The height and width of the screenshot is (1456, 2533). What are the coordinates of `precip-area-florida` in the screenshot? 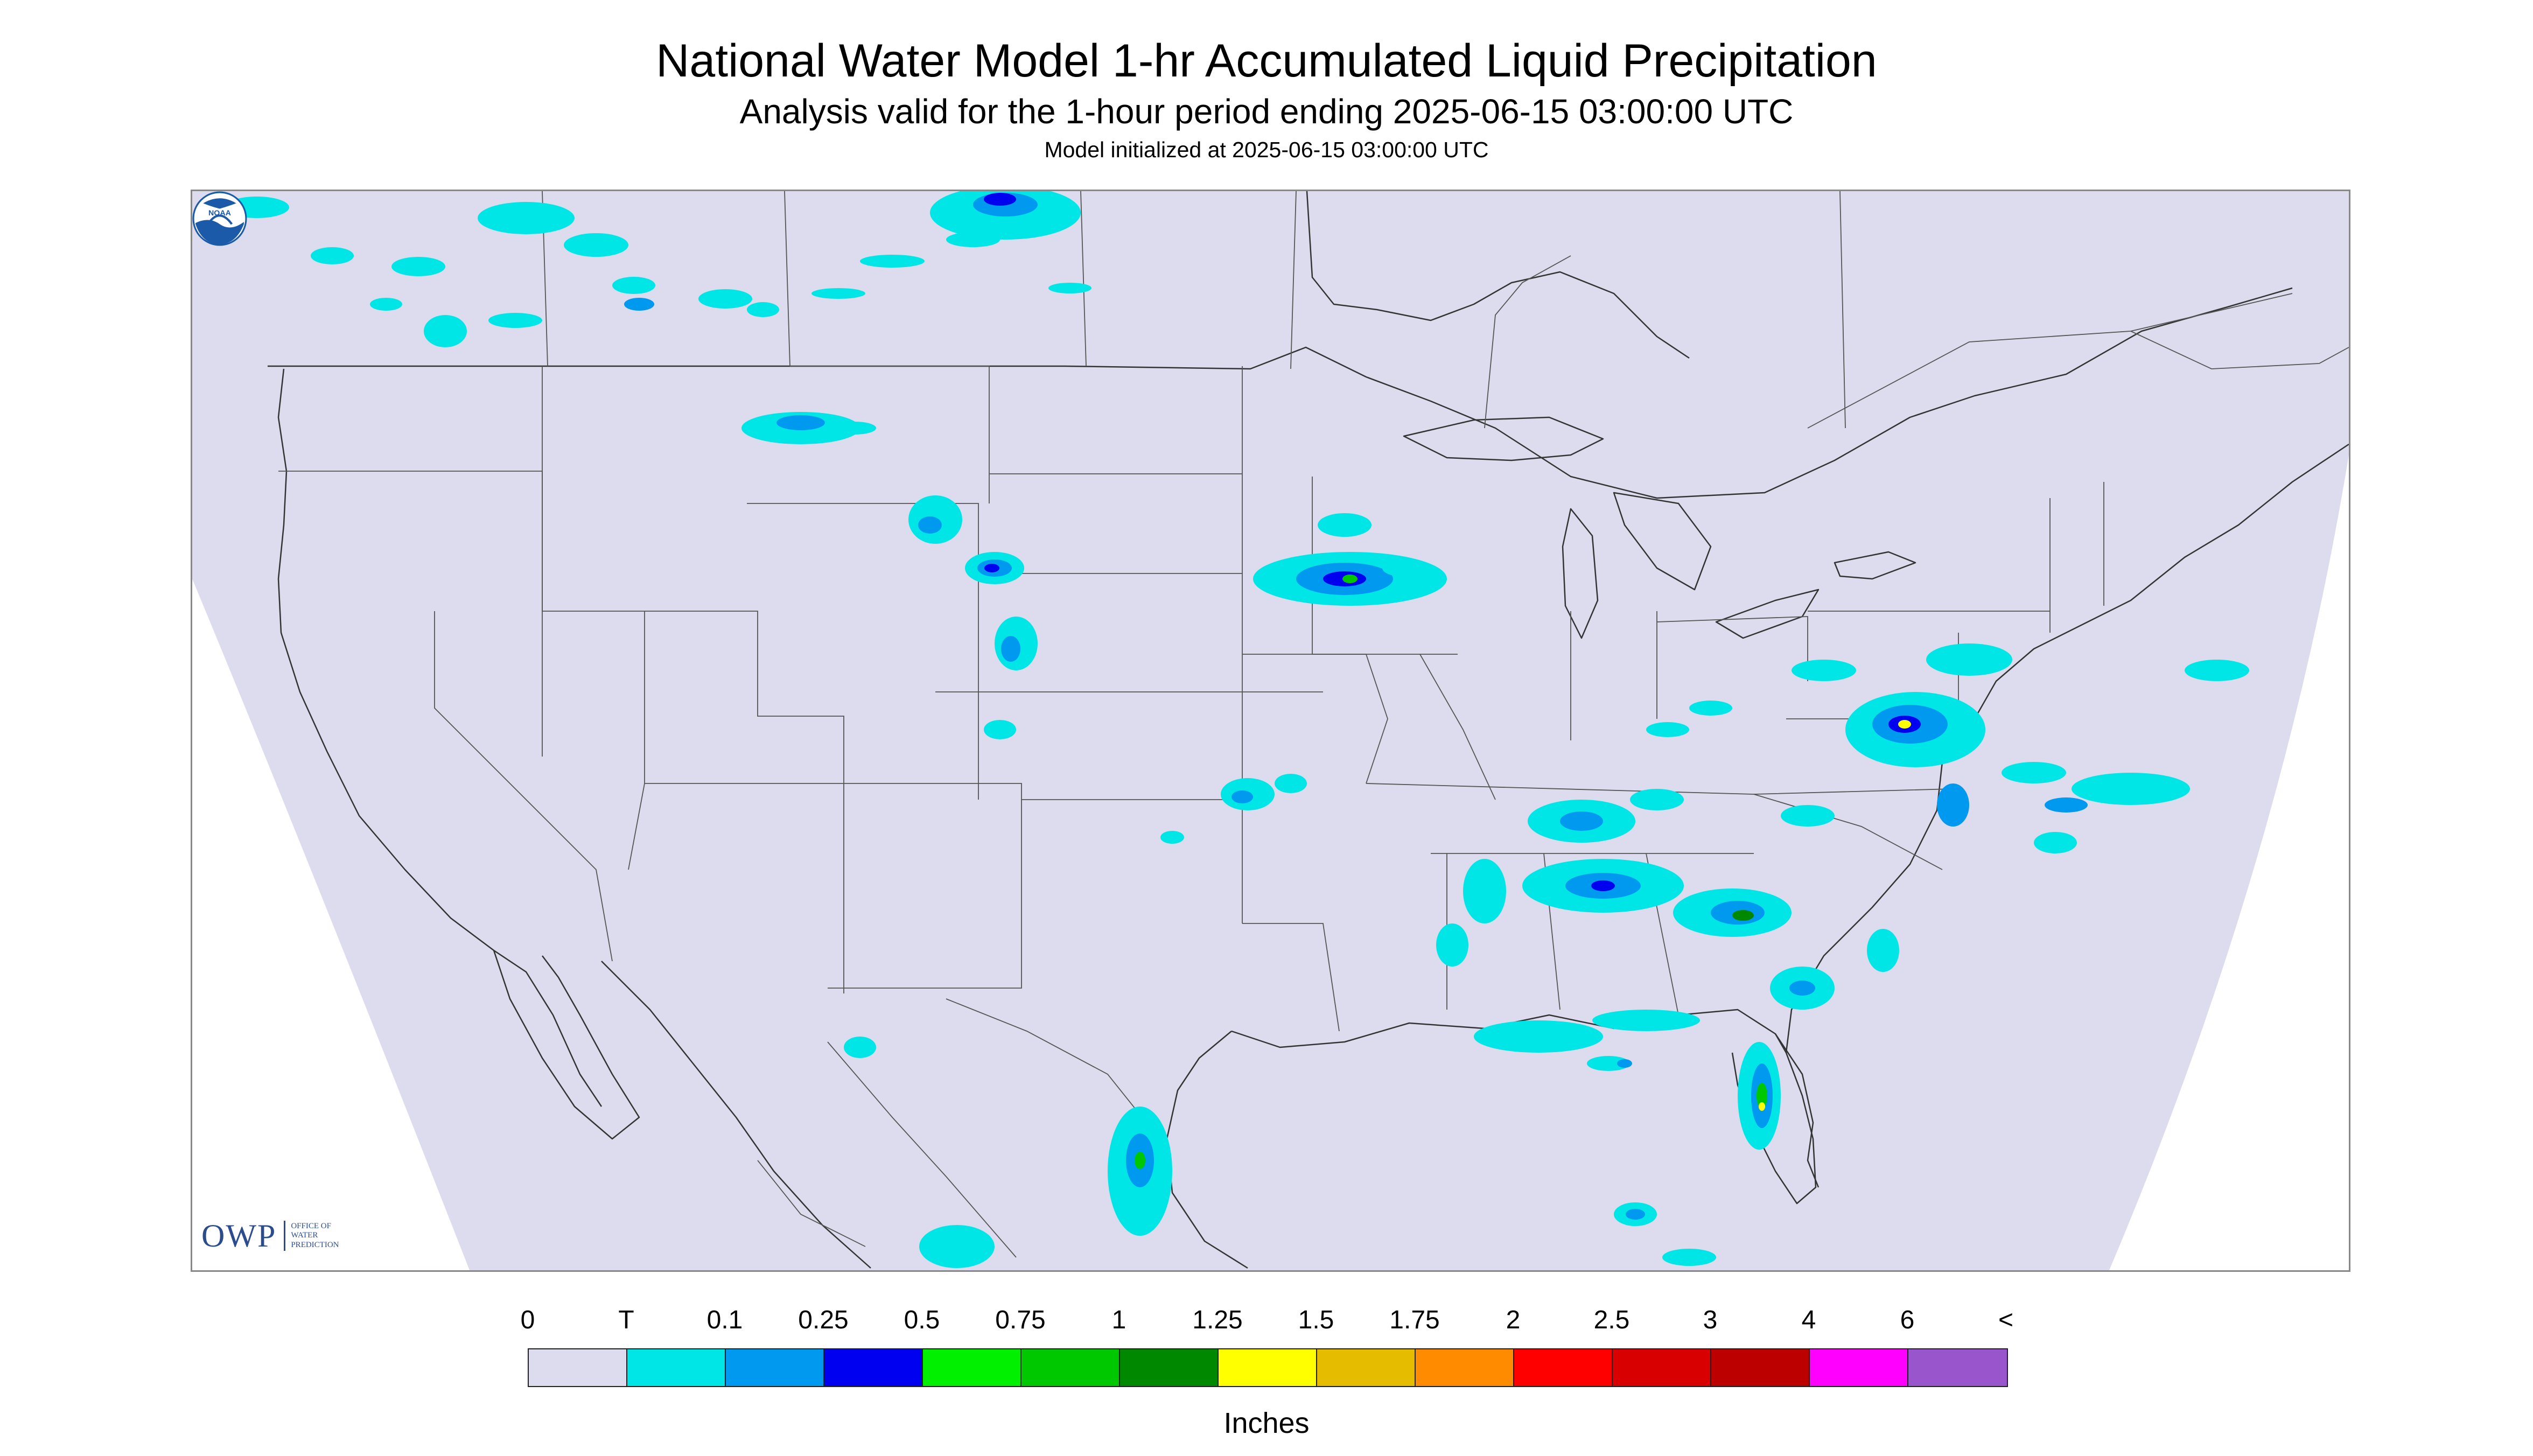 It's located at (1759, 1096).